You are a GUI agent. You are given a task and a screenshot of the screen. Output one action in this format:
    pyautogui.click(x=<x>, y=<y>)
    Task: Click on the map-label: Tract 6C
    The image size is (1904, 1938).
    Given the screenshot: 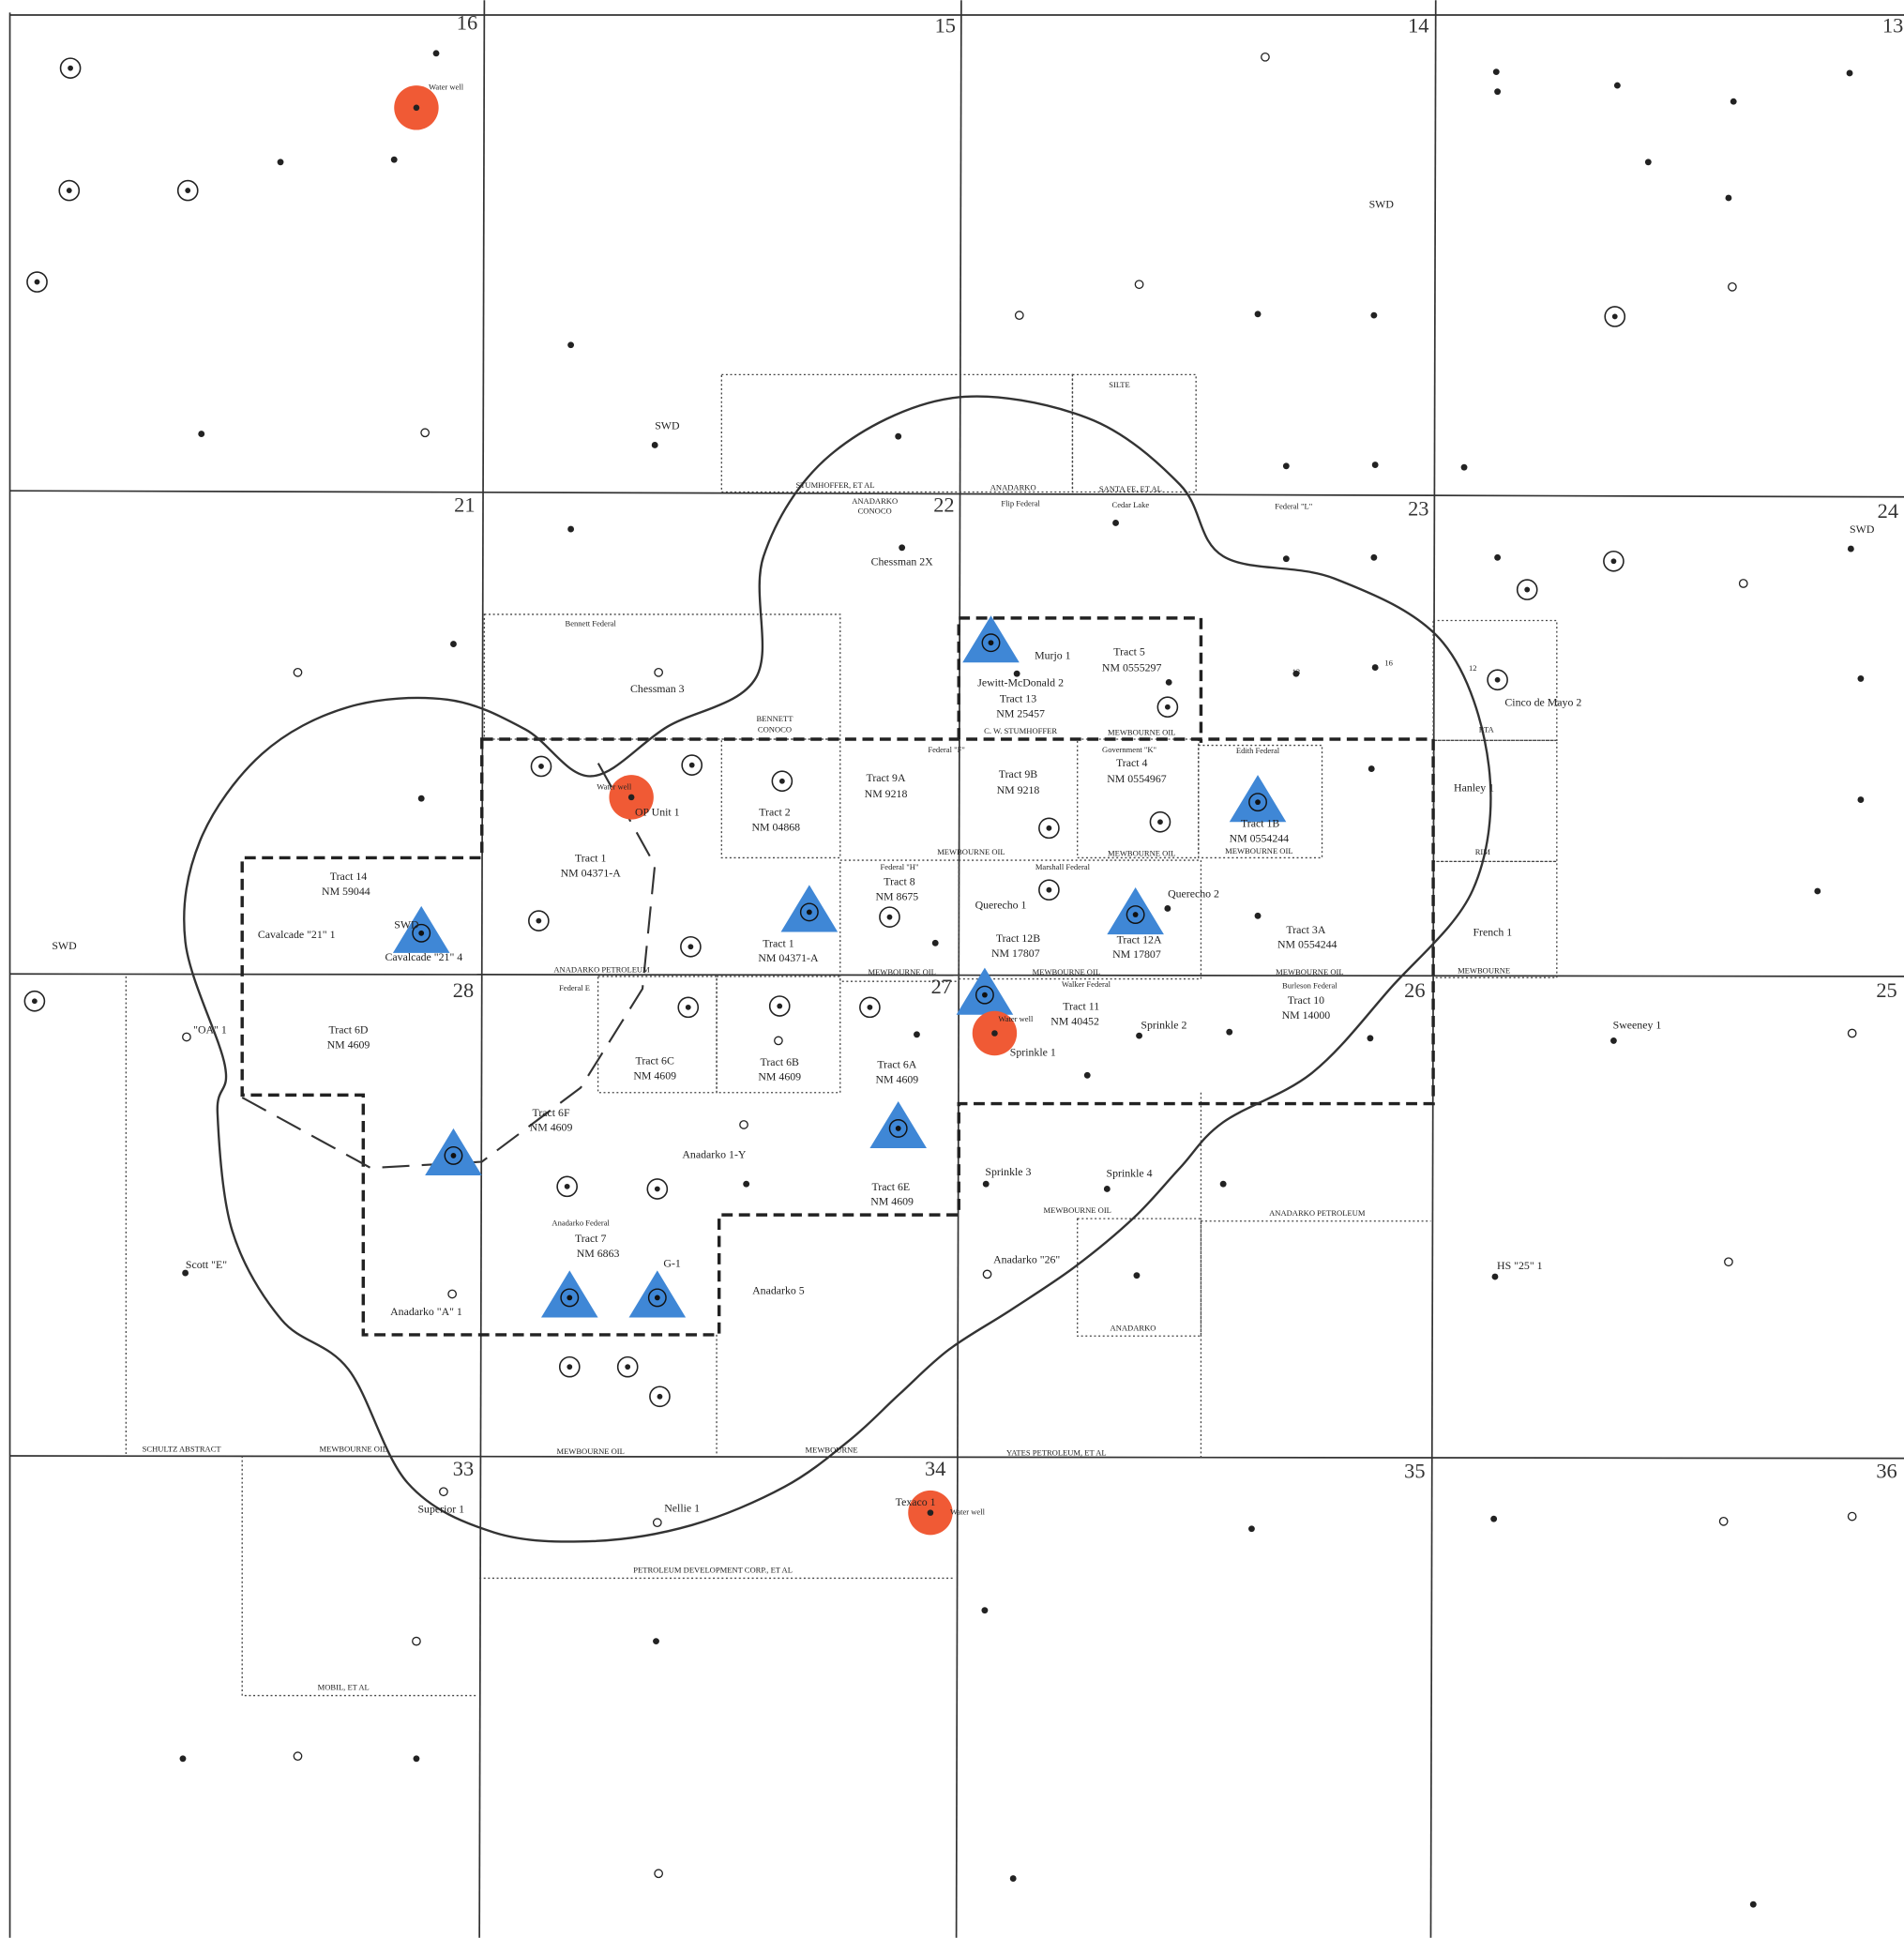 What is the action you would take?
    pyautogui.click(x=655, y=1060)
    